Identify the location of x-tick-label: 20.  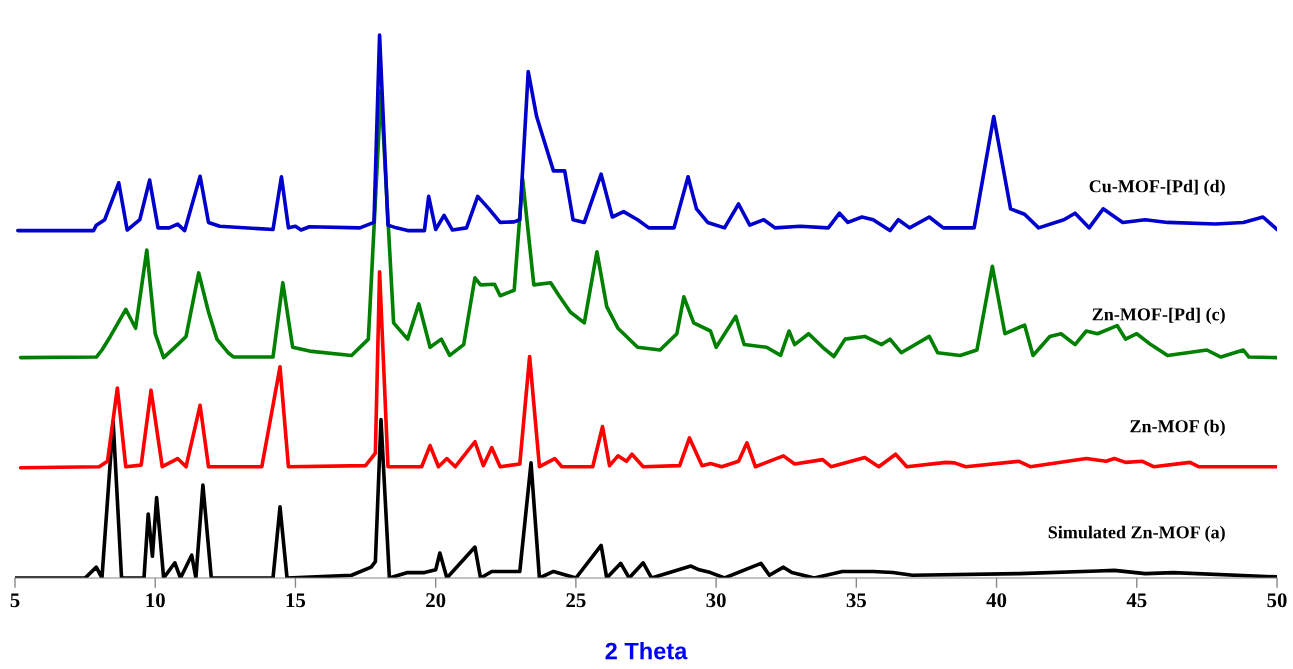
(436, 600).